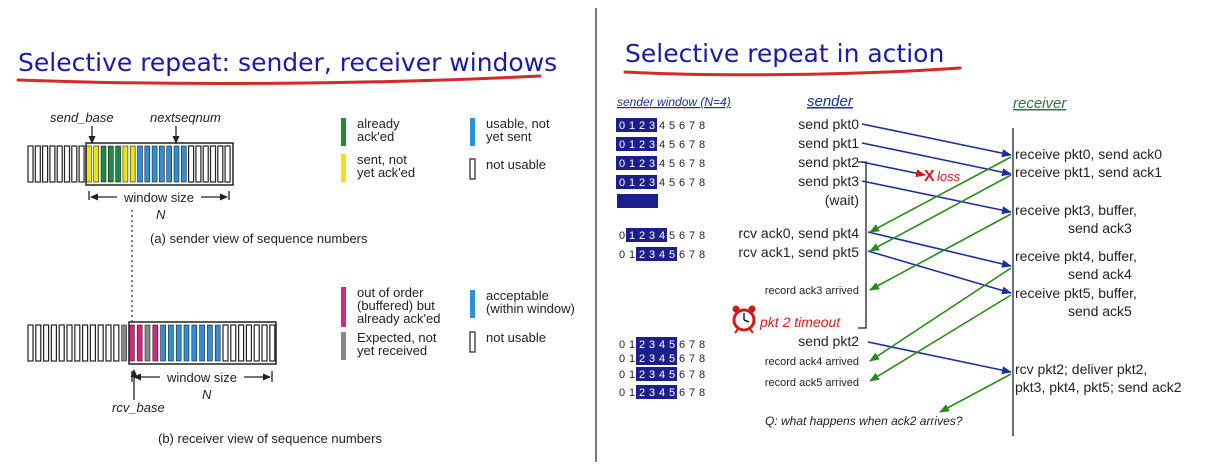 The width and height of the screenshot is (1217, 475). I want to click on legend-label: out of order, so click(390, 292).